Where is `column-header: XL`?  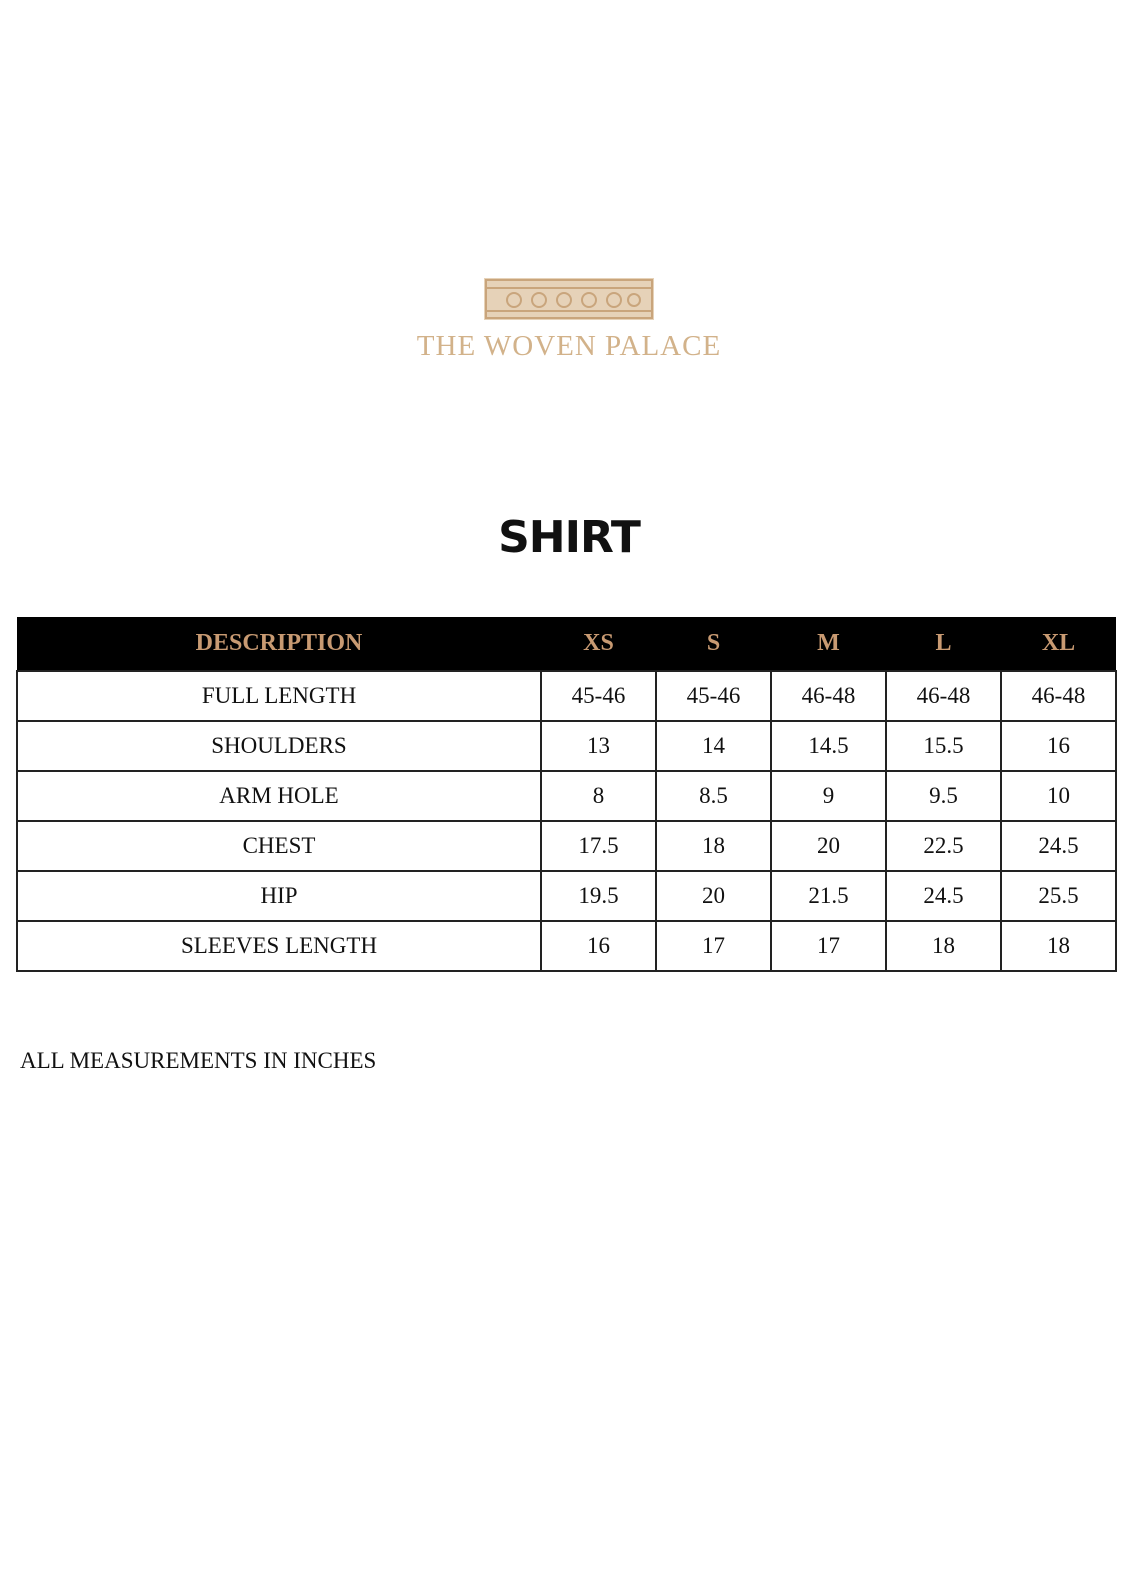
column-header: XL is located at coordinates (1058, 644).